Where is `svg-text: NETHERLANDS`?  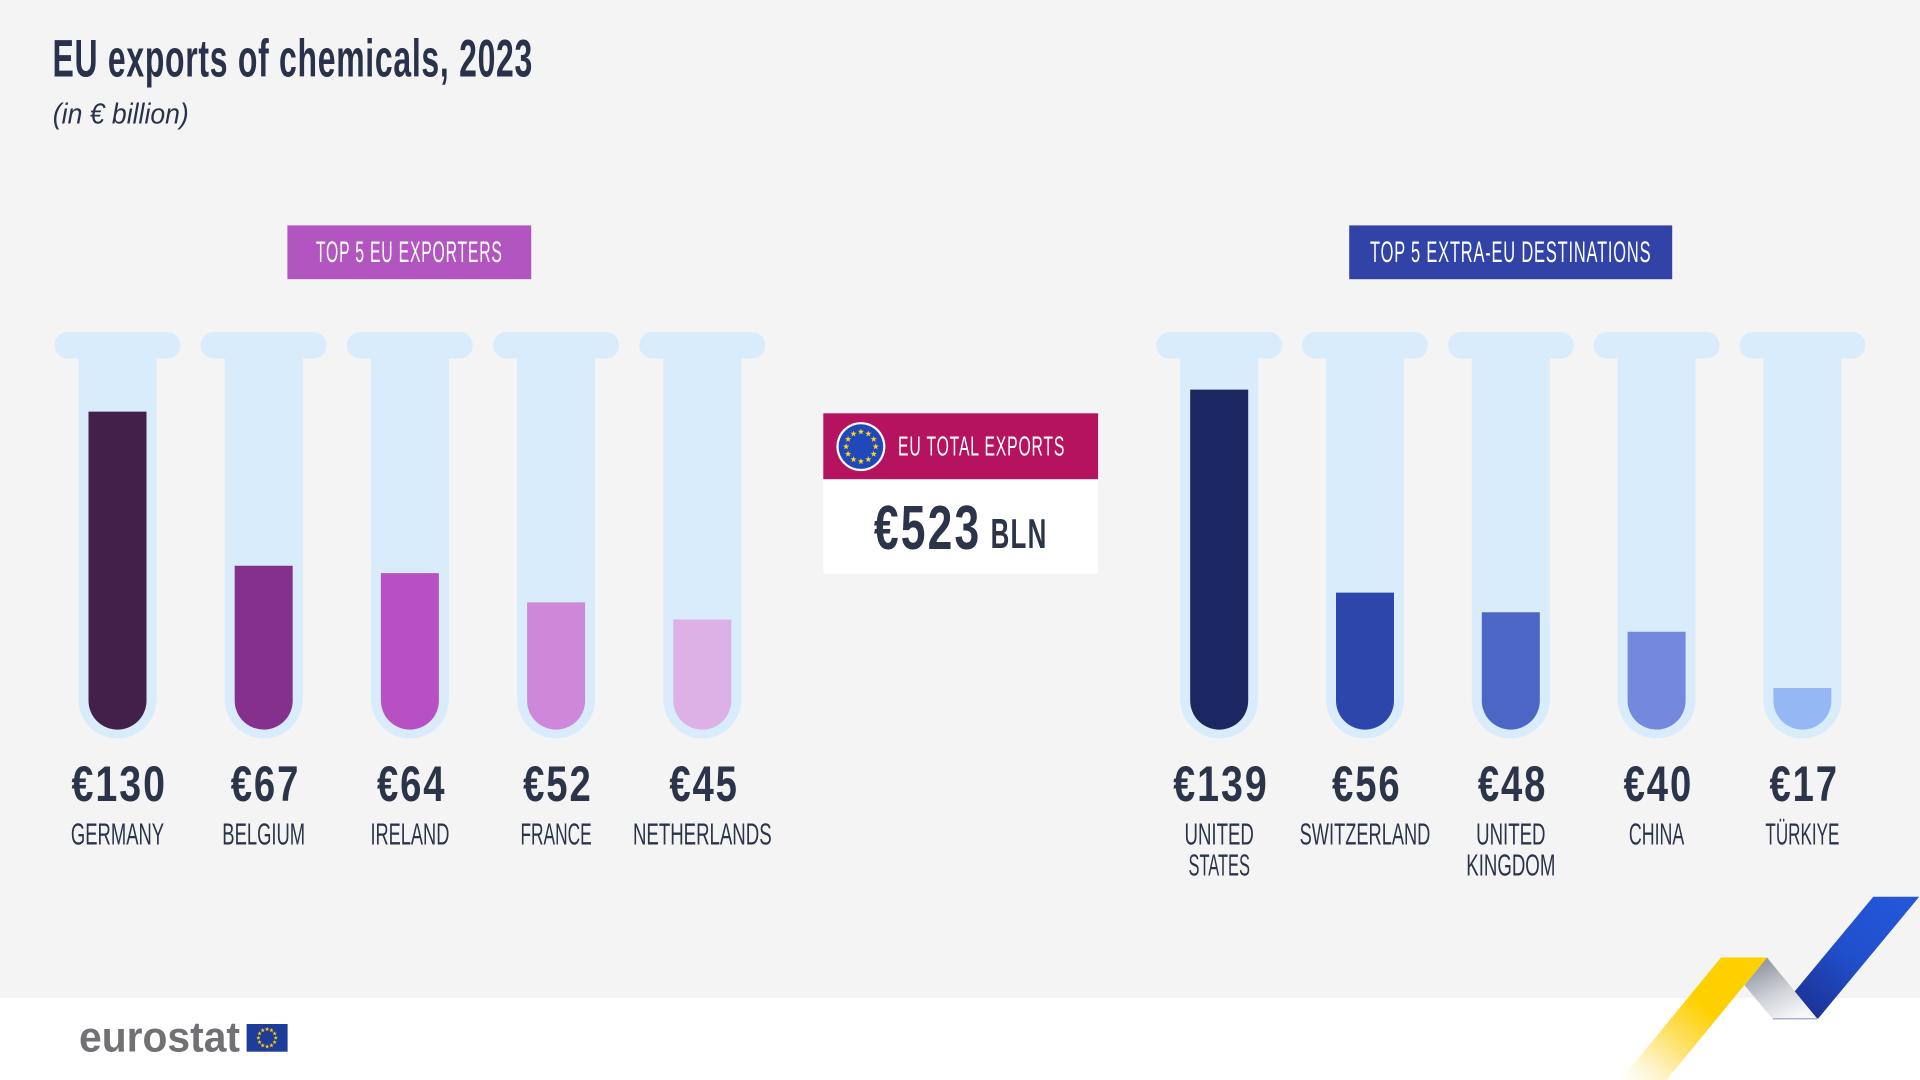
svg-text: NETHERLANDS is located at coordinates (702, 835).